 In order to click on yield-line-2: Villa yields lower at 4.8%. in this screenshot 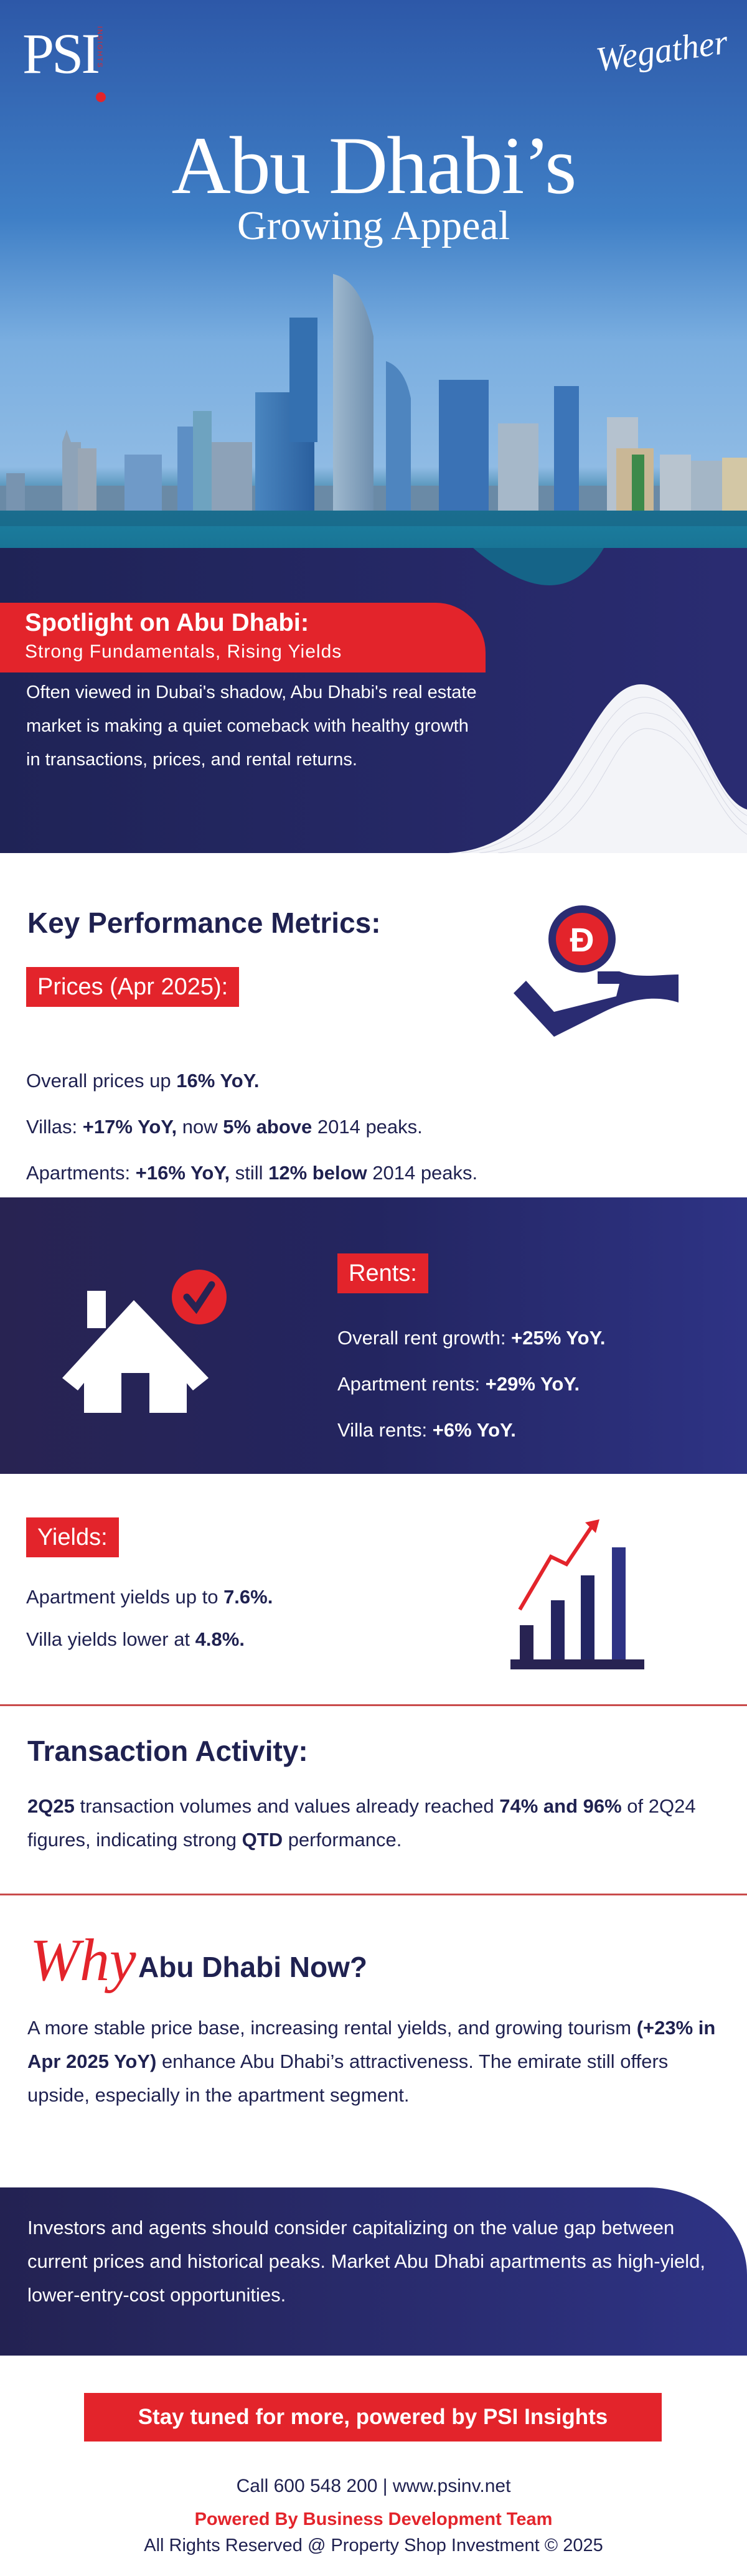, I will do `click(135, 1639)`.